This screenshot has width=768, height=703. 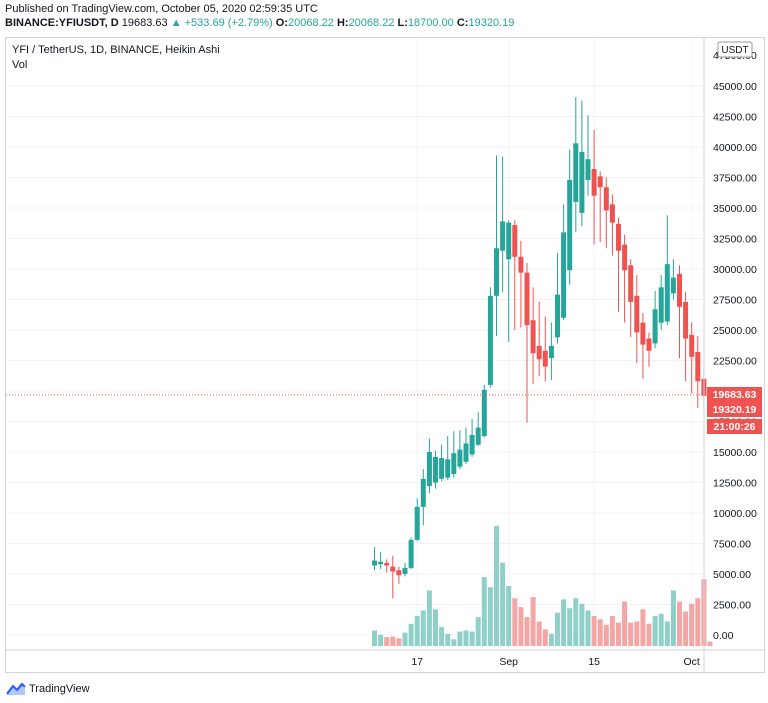 What do you see at coordinates (692, 662) in the screenshot?
I see `time-tick-label: Oct` at bounding box center [692, 662].